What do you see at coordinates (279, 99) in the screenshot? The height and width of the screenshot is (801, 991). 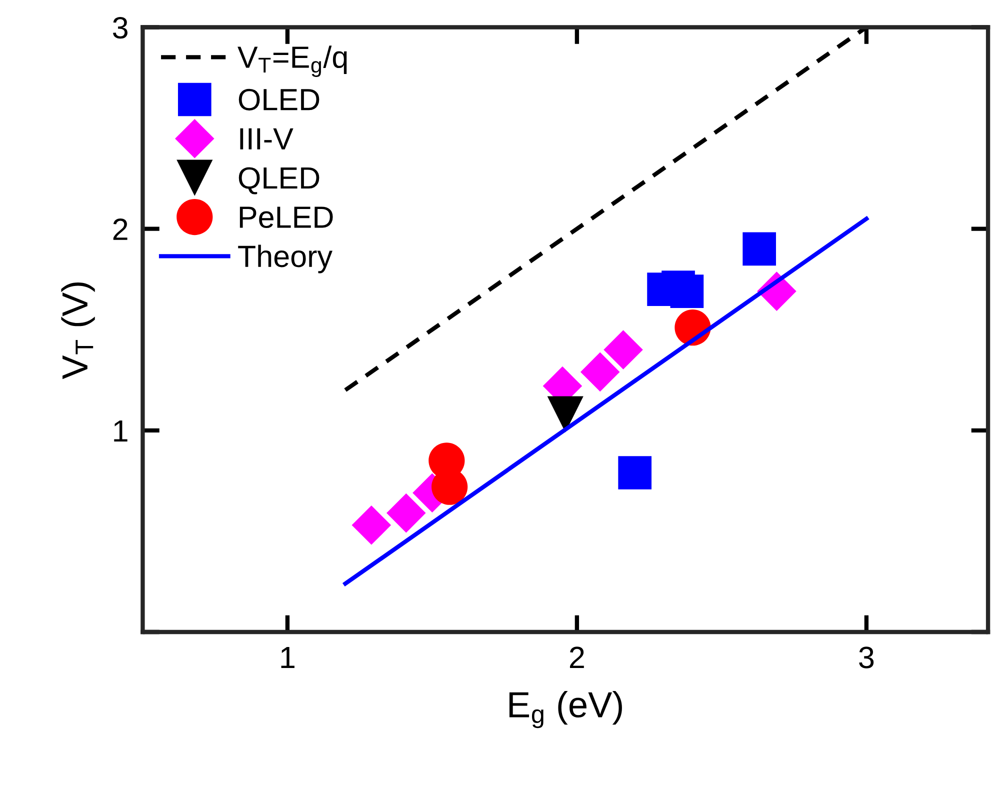 I see `legend-label: OLED` at bounding box center [279, 99].